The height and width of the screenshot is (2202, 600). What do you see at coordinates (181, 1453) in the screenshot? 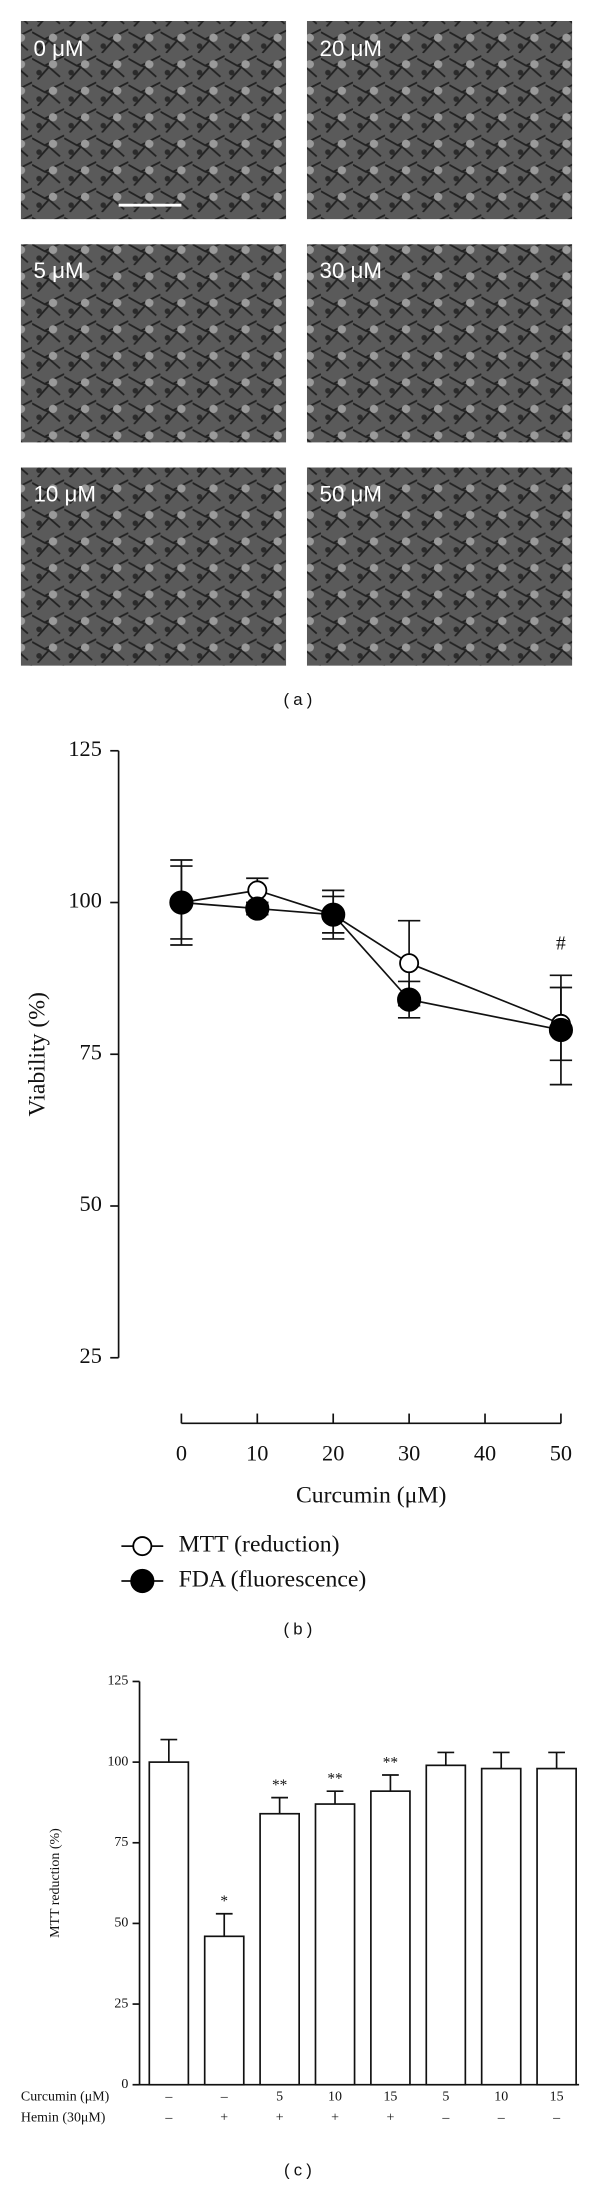
I see `x-tick-label: 0` at bounding box center [181, 1453].